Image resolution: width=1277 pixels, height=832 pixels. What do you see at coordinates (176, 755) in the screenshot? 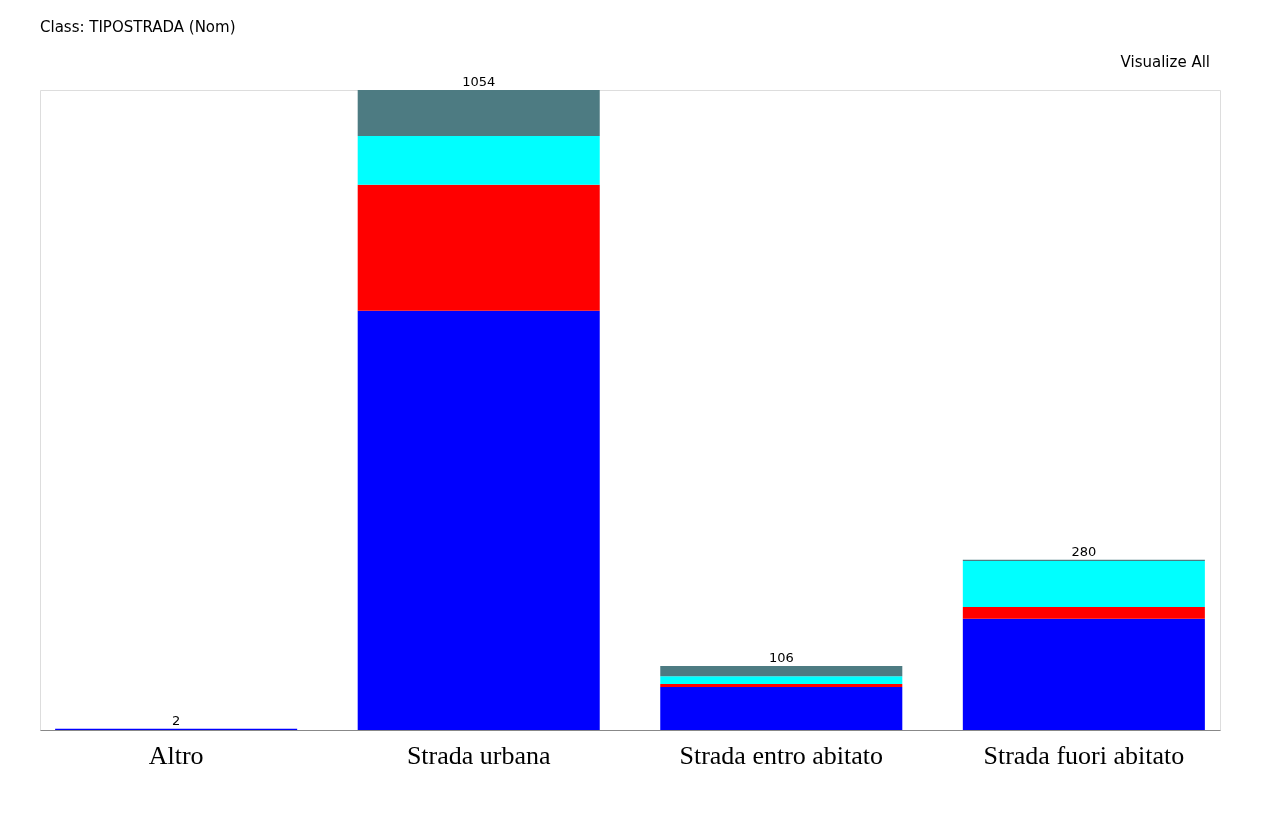
I see `x-tick-label: Altro` at bounding box center [176, 755].